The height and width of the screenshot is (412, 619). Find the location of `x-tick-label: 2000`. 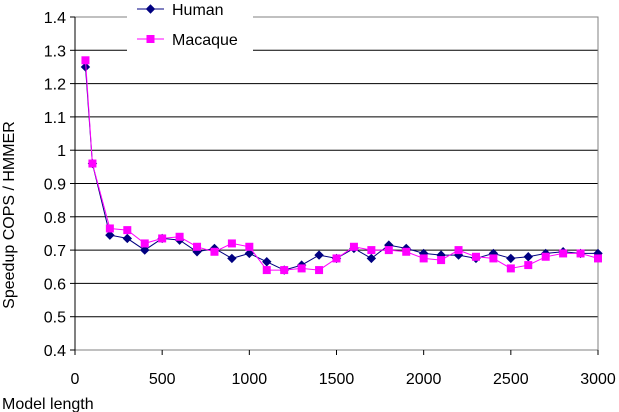

x-tick-label: 2000 is located at coordinates (424, 379).